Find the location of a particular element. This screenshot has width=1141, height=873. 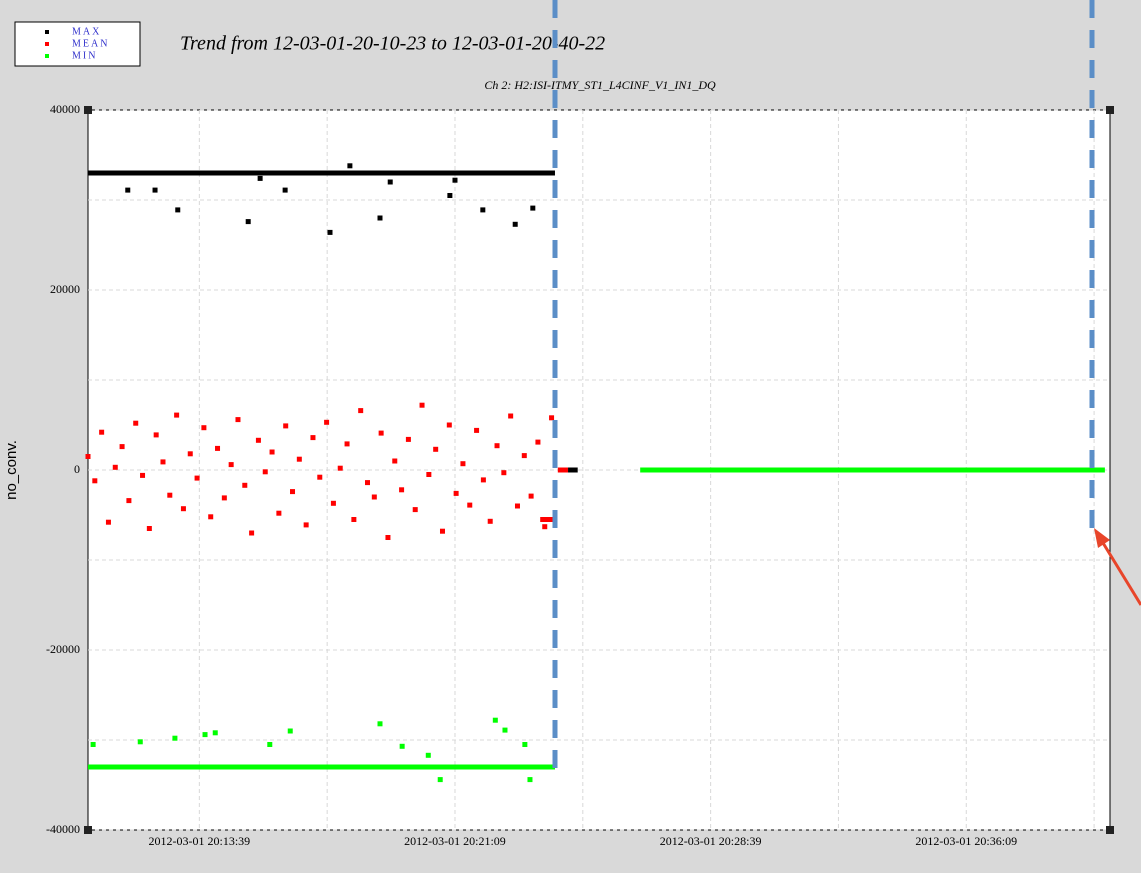

y-tick-label: 20000 is located at coordinates (65, 289).